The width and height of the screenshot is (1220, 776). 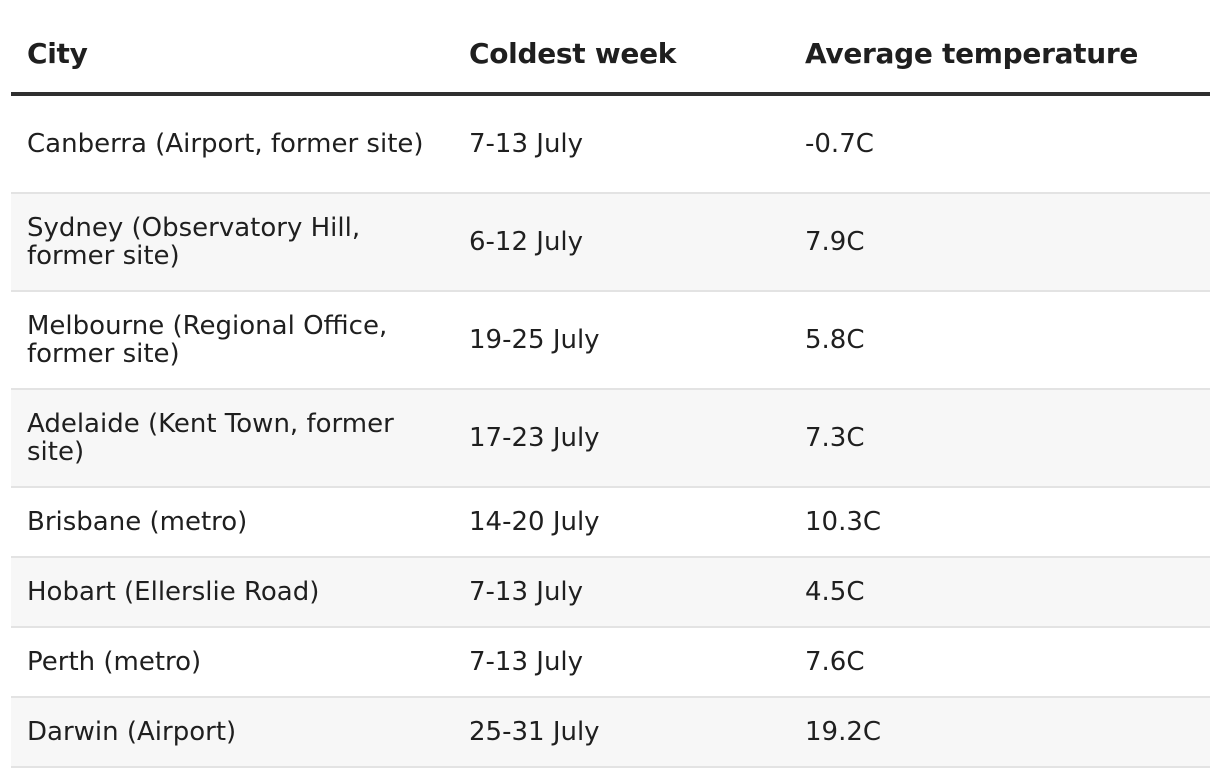 I want to click on table-row: Hobart (Ellerslie Road) 7-13 July 4.5C, so click(x=610, y=593).